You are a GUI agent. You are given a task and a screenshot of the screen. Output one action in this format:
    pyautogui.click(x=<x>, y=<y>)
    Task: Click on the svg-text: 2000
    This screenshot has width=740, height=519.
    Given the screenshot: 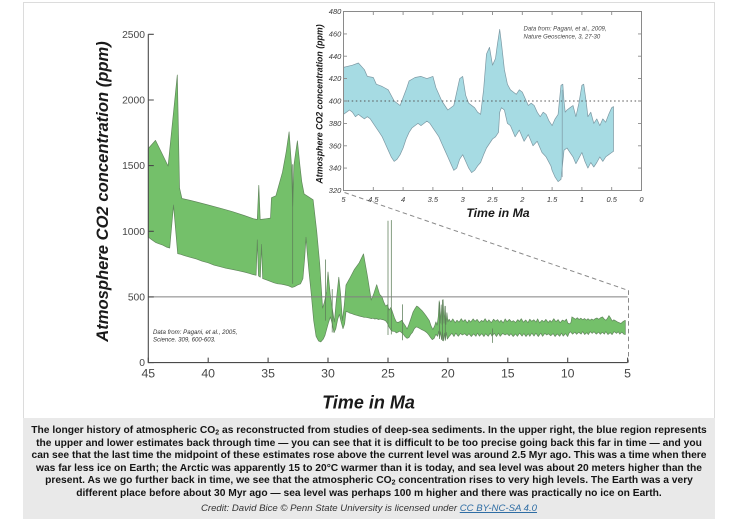 What is the action you would take?
    pyautogui.click(x=133, y=101)
    